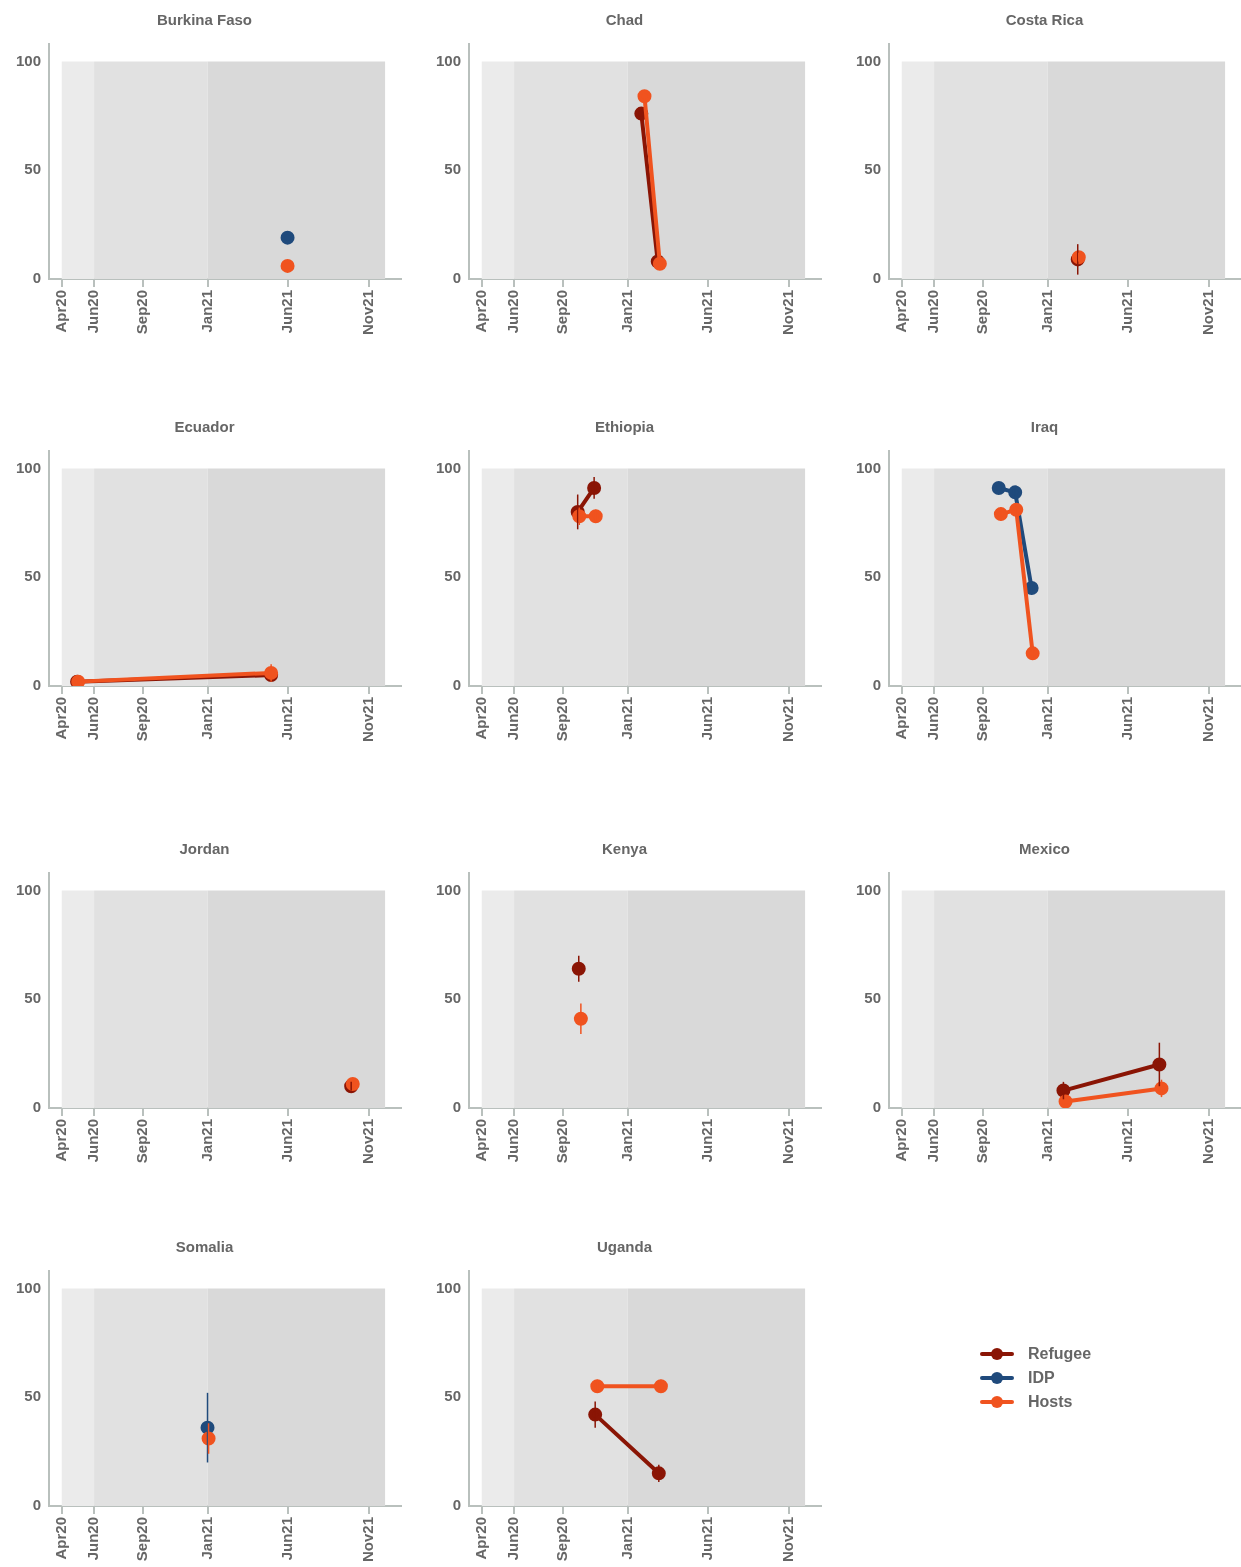 The image size is (1241, 1567). I want to click on chart-title: Costa Rica, so click(1044, 20).